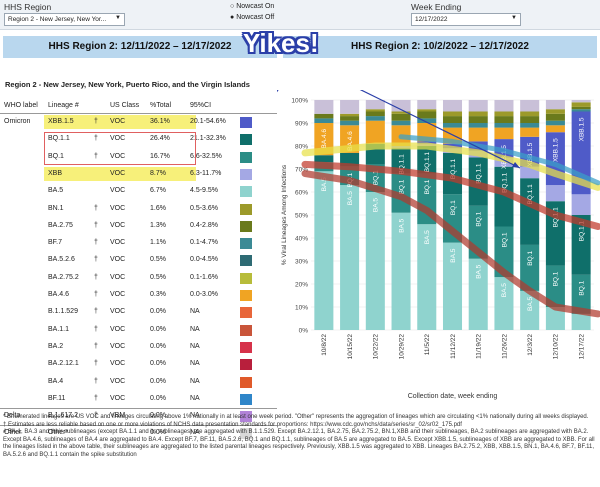 This screenshot has height=487, width=600. What do you see at coordinates (504, 346) in the screenshot?
I see `x-tick-label: 11/26/22` at bounding box center [504, 346].